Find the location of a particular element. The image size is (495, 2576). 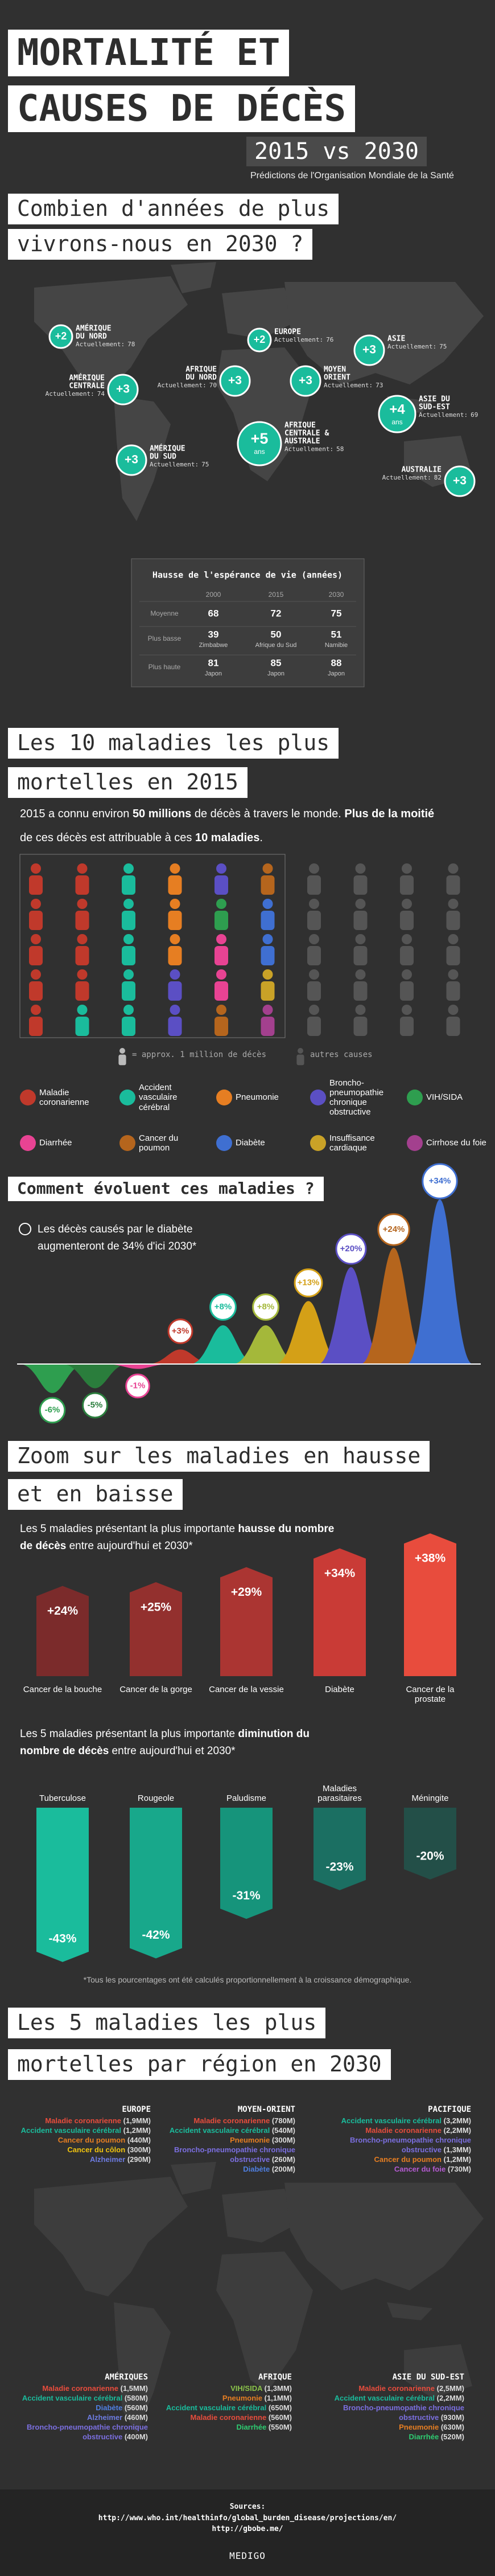

gain-bubble is located at coordinates (235, 381).